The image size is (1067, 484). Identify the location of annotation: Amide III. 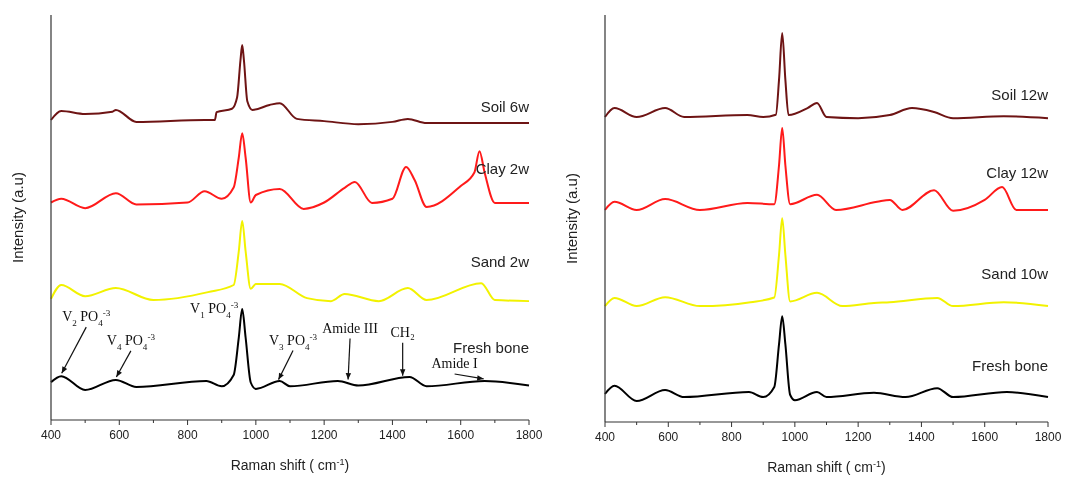
(350, 328).